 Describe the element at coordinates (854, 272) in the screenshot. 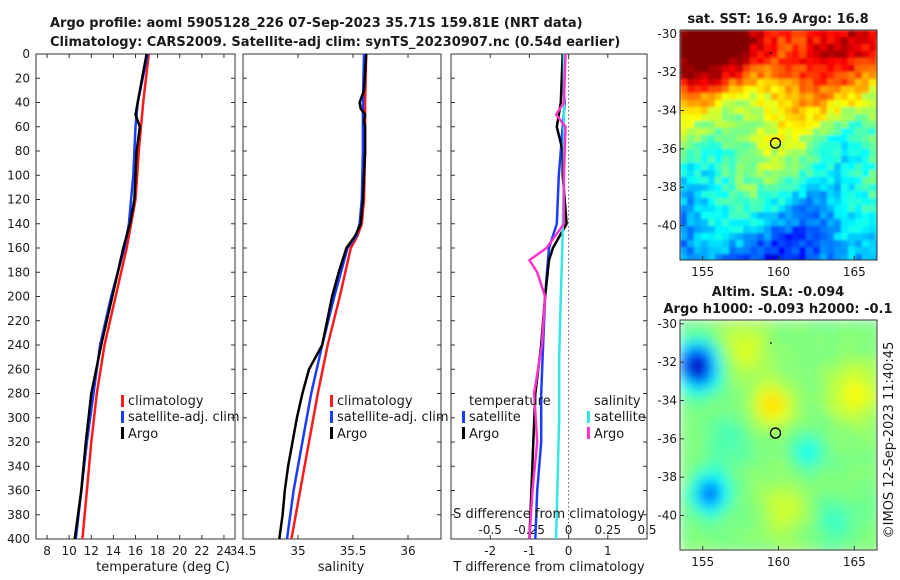

I see `lon-tick-label: 165` at that location.